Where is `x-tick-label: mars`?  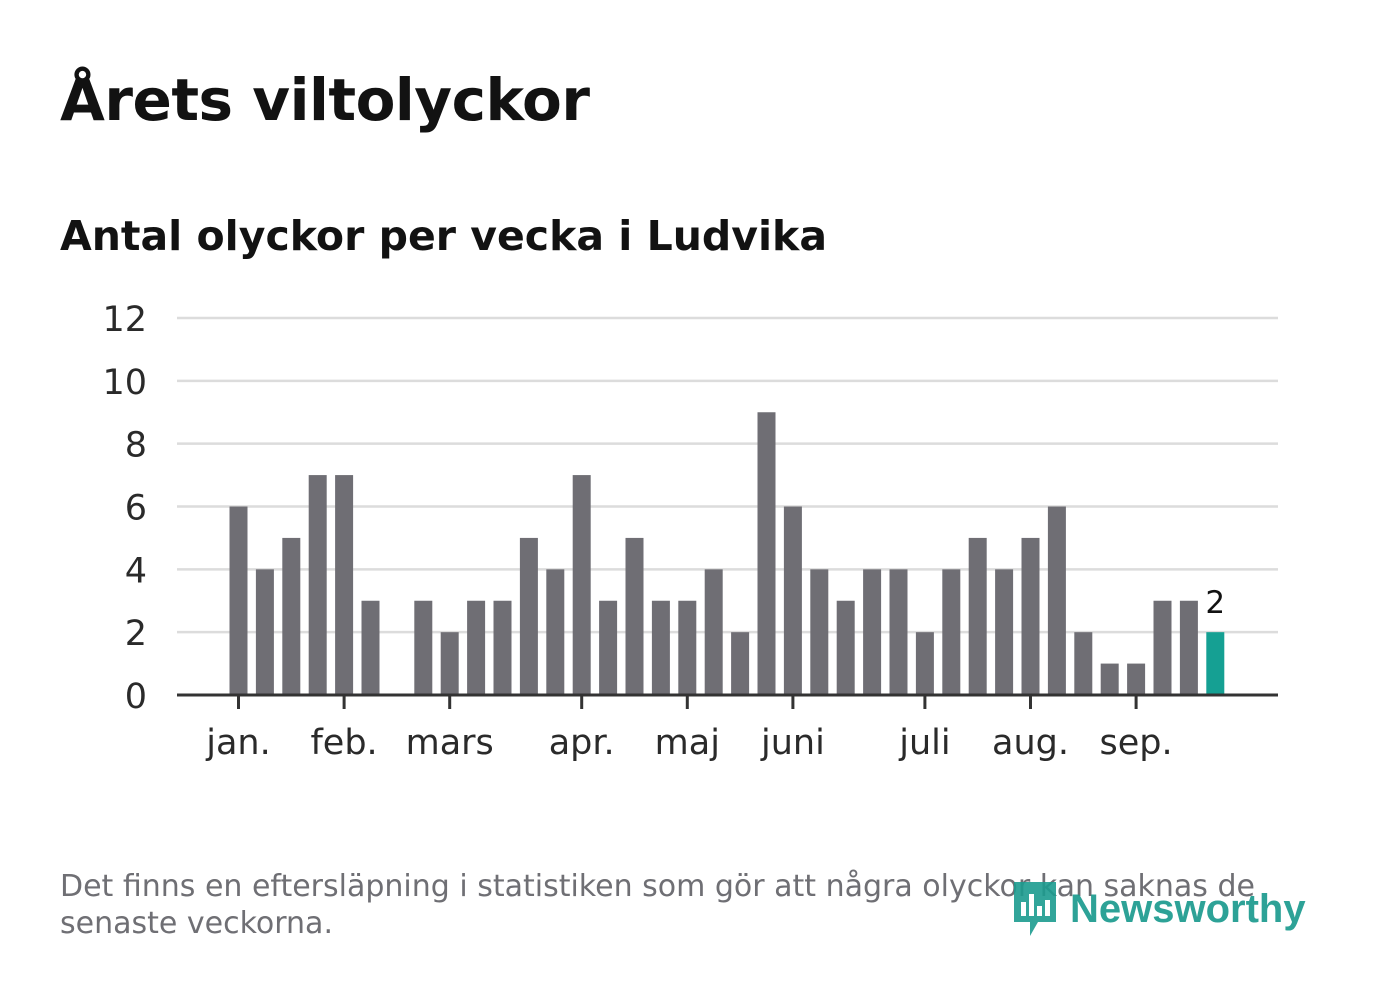
x-tick-label: mars is located at coordinates (450, 743).